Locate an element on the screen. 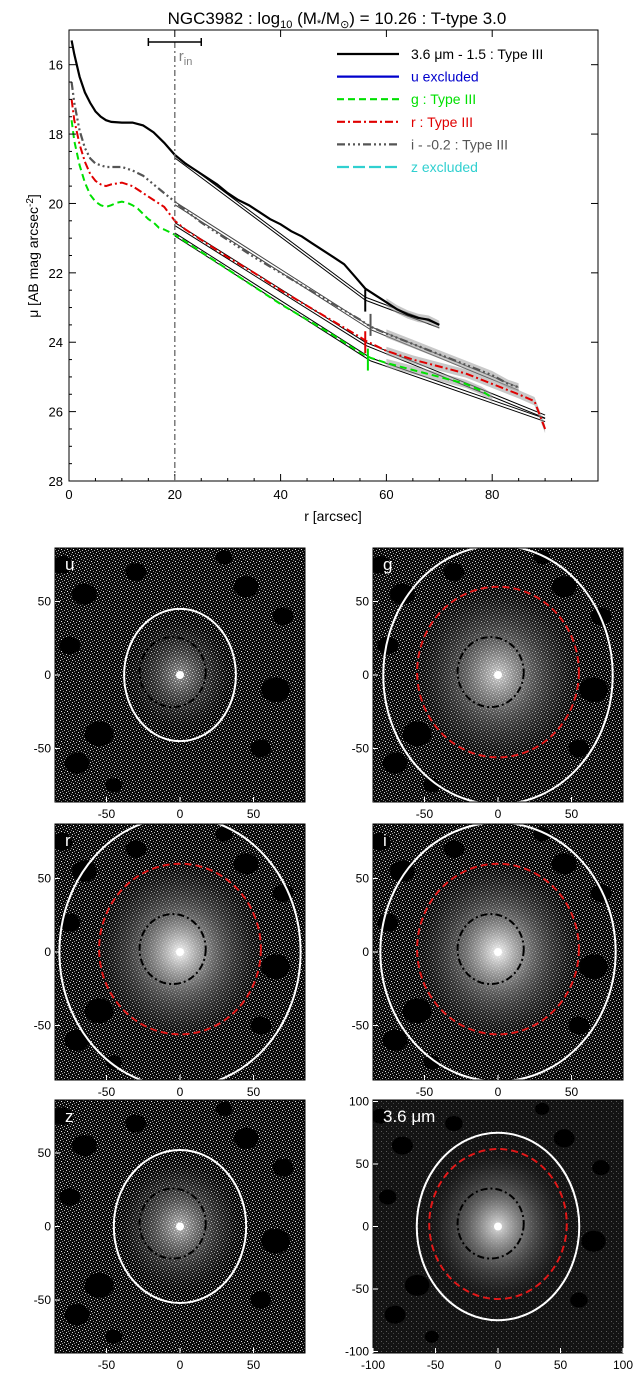  series-r-error-band is located at coordinates (466, 390).